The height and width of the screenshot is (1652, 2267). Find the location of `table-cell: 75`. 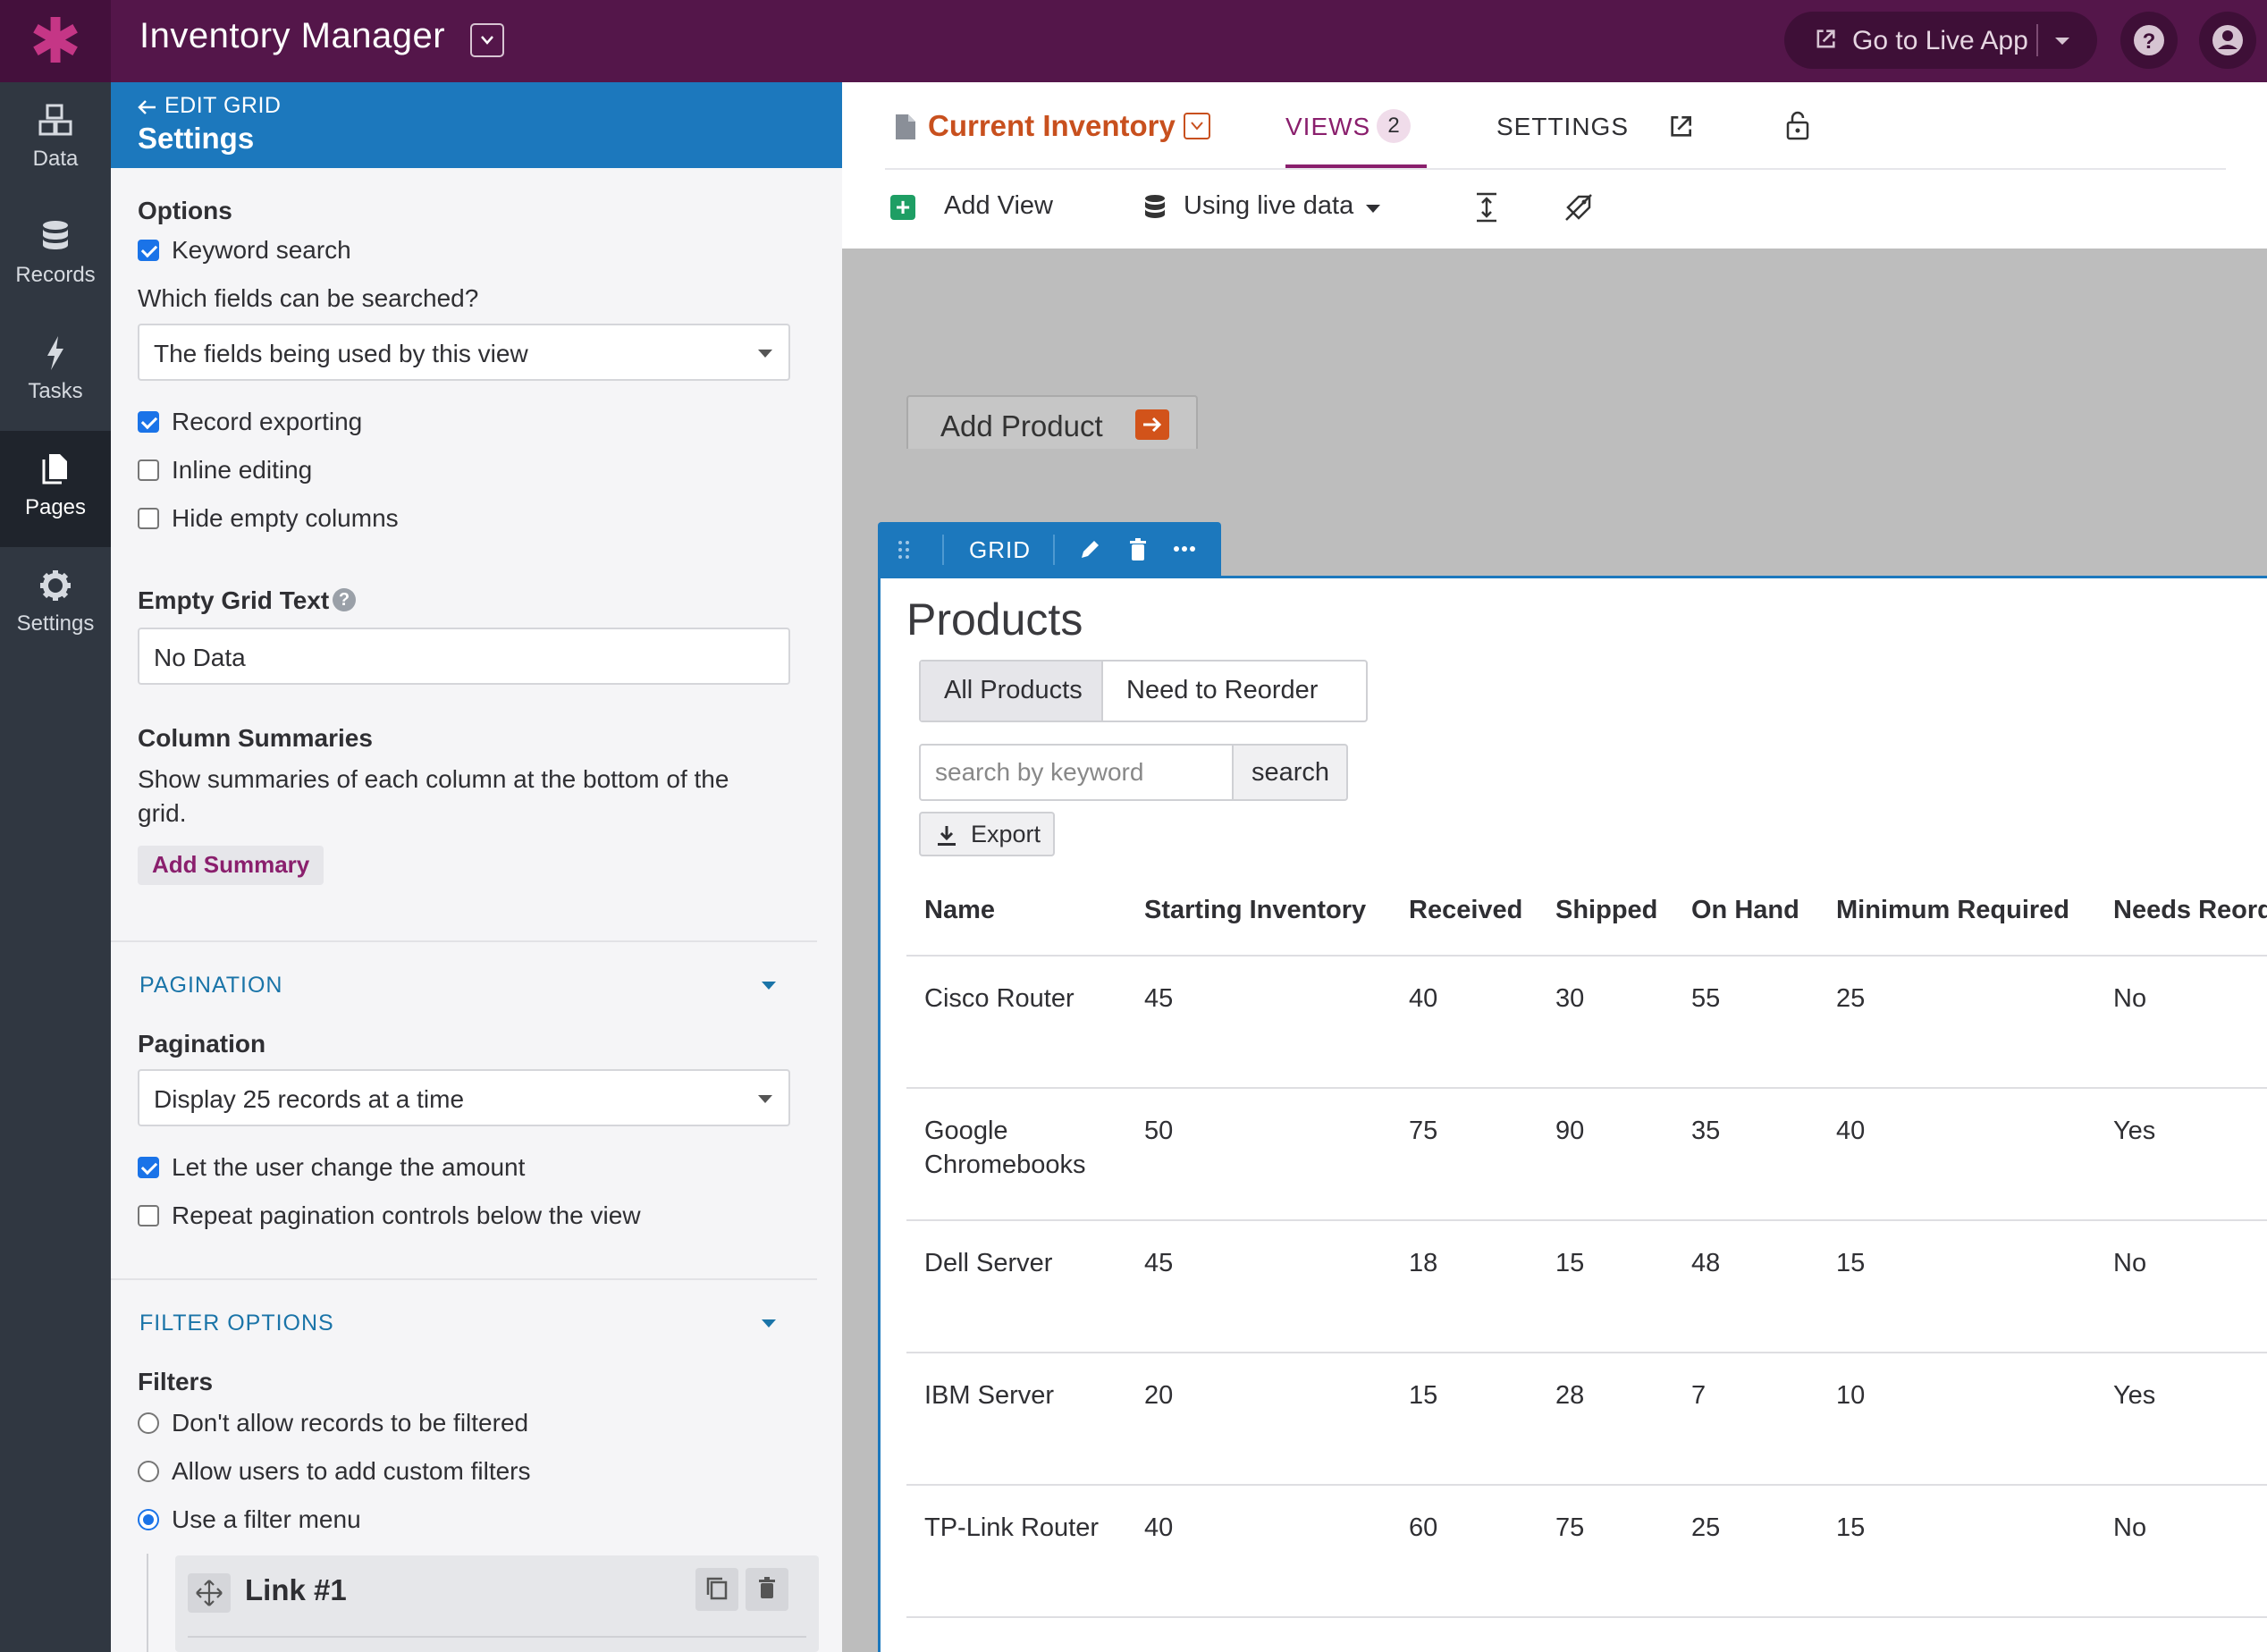

table-cell: 75 is located at coordinates (1570, 1527).